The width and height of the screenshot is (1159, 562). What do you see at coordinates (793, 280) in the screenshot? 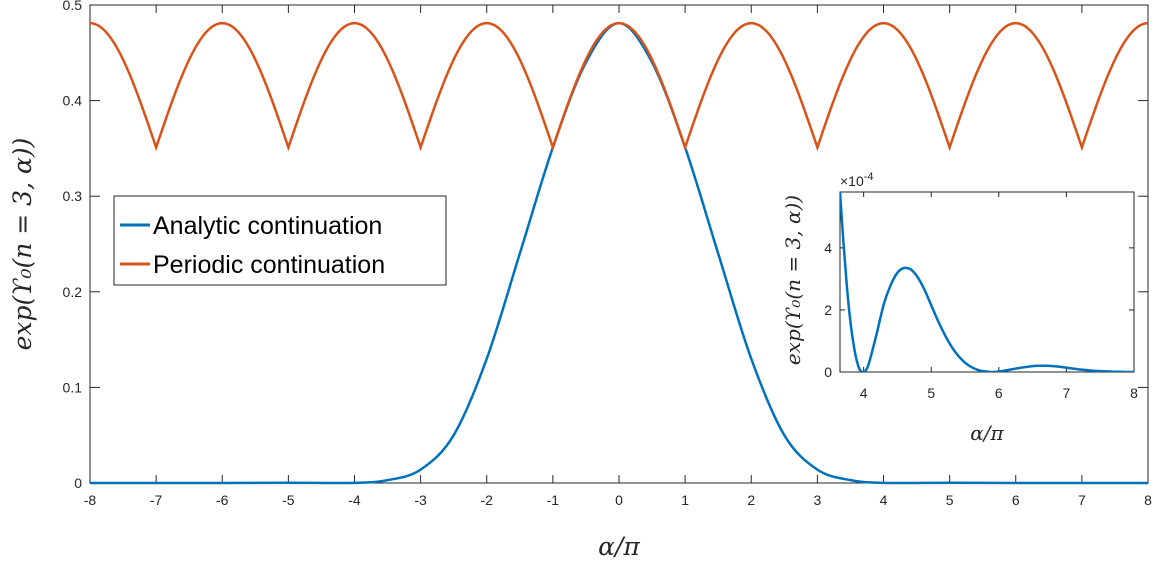
I see `inset-y-axis-label: exp(ϒ₀(n = 3, α))` at bounding box center [793, 280].